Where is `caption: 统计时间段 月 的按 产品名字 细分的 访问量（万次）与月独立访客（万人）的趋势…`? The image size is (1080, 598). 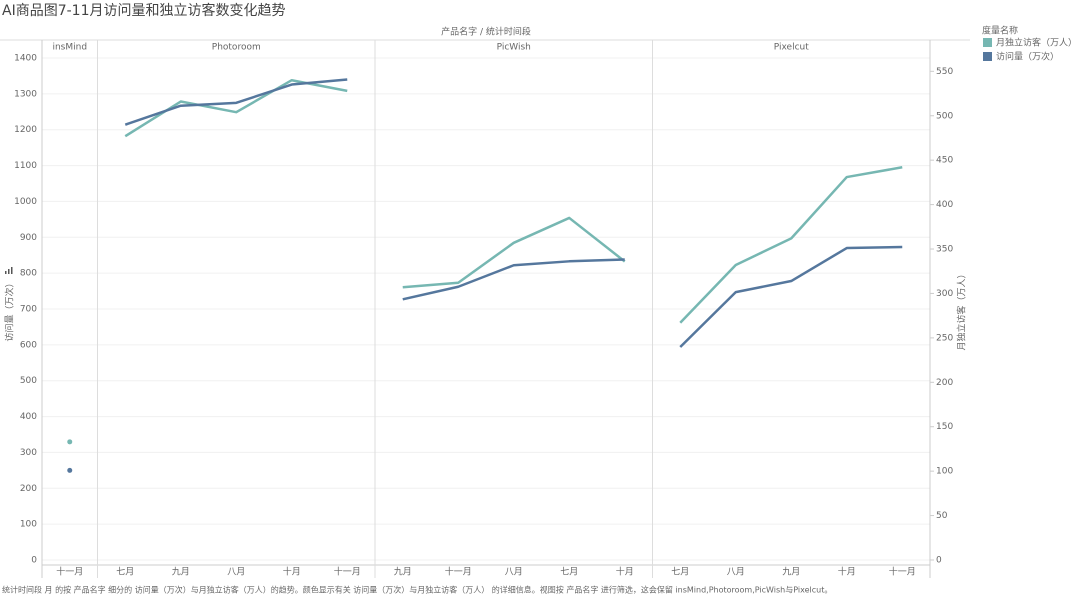
caption: 统计时间段 月 的按 产品名字 细分的 访问量（万次）与月独立访客（万人）的趋势… is located at coordinates (417, 590).